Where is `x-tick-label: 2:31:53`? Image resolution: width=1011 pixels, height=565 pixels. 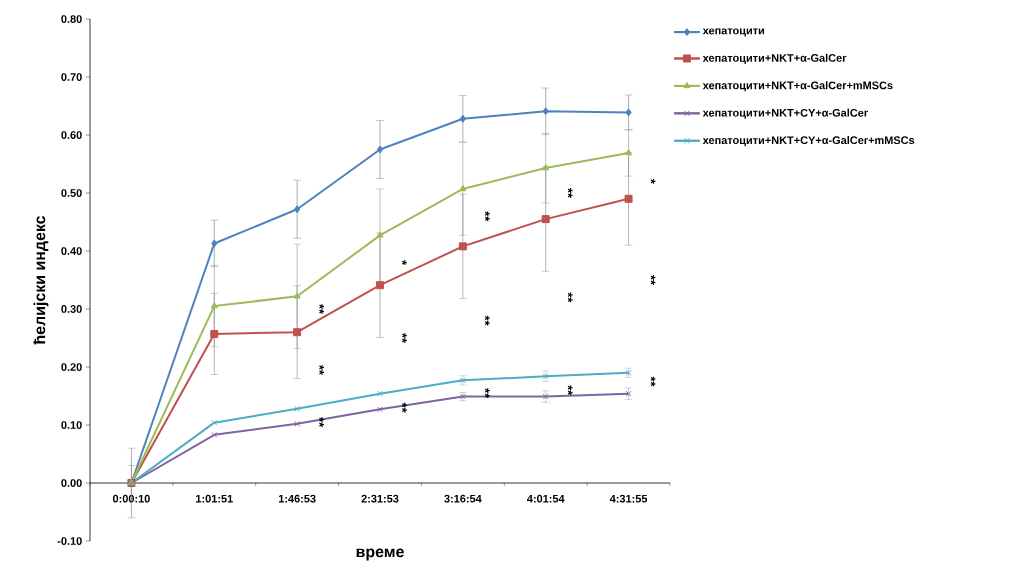
x-tick-label: 2:31:53 is located at coordinates (380, 498).